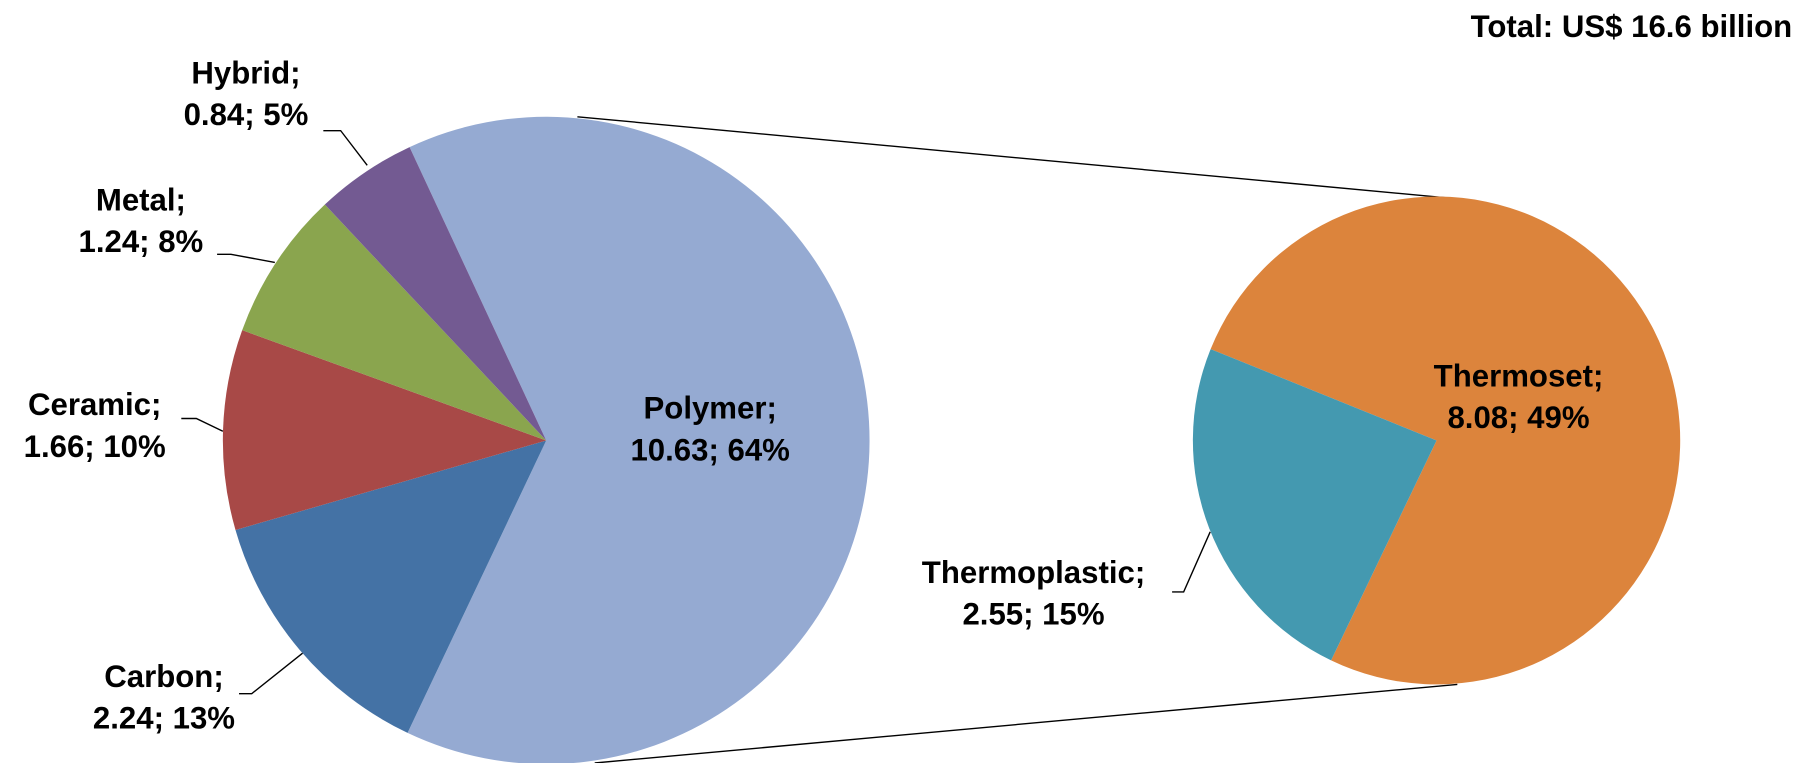 The height and width of the screenshot is (763, 1813). Describe the element at coordinates (1033, 613) in the screenshot. I see `slice-value-label: 2.55; 15%` at that location.